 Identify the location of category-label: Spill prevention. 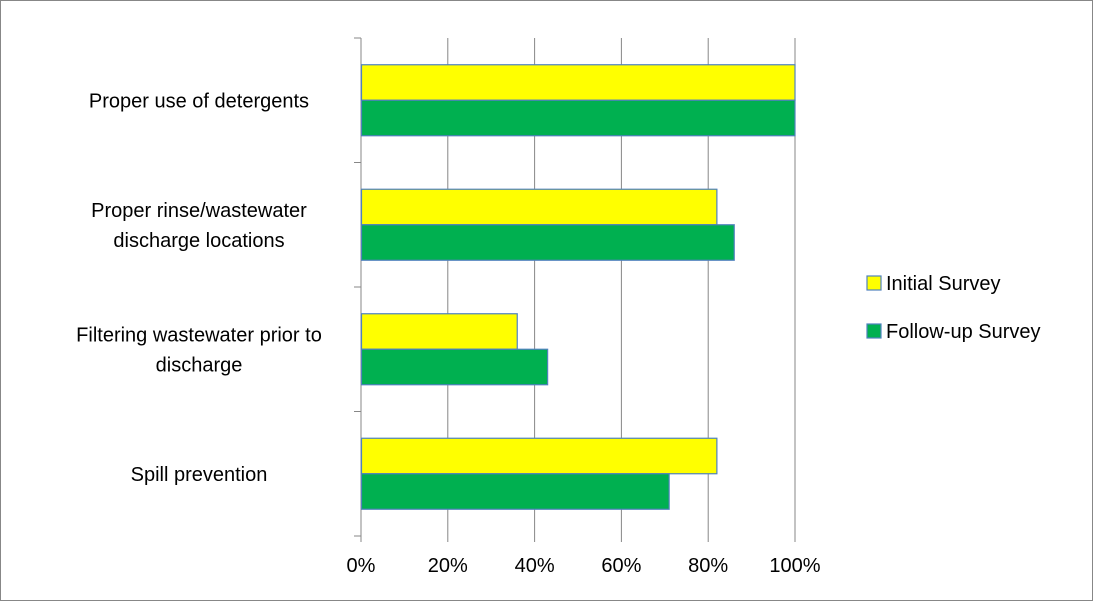
(199, 475).